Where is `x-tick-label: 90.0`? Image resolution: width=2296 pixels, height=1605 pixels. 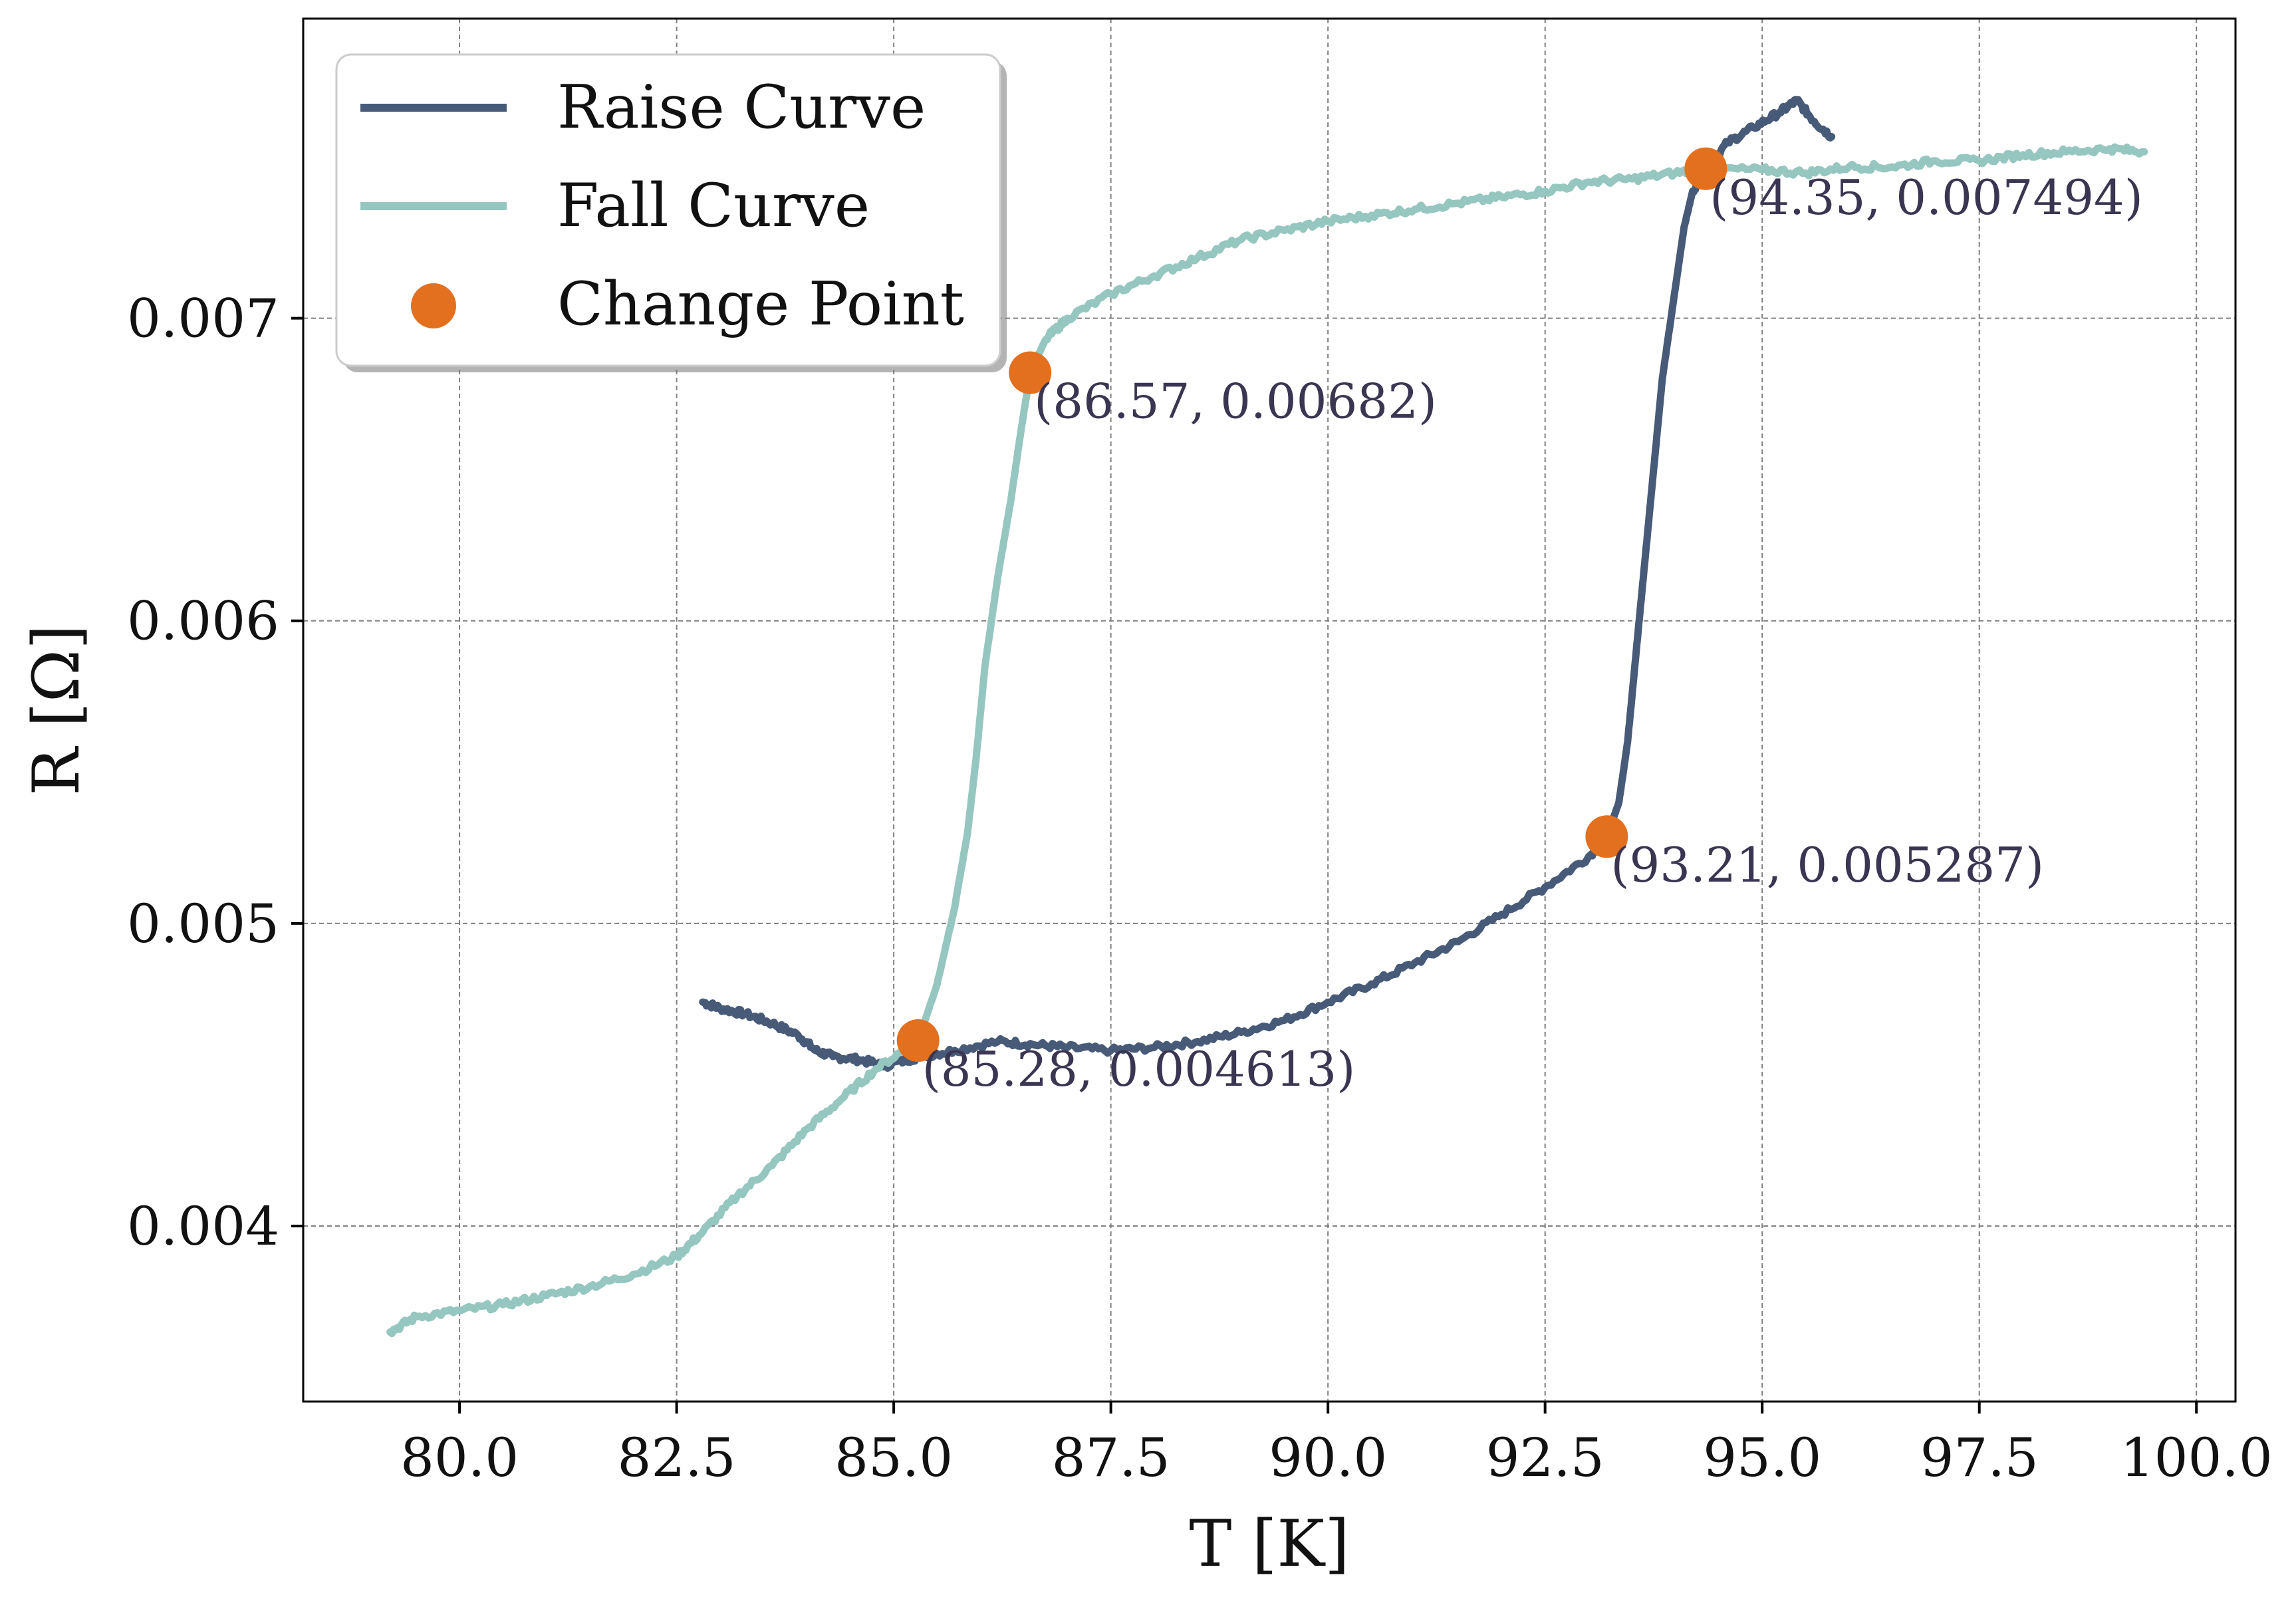
x-tick-label: 90.0 is located at coordinates (1328, 1458).